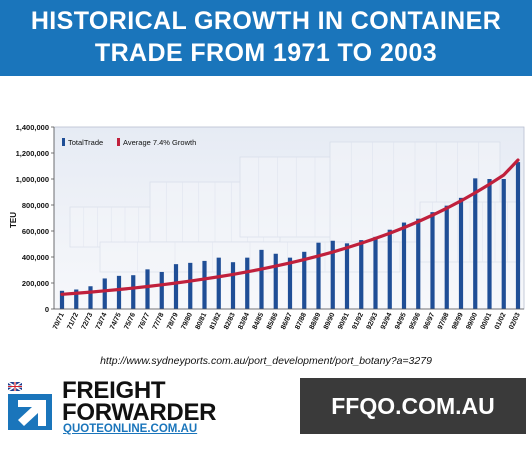  I want to click on x-tick-label: 02/03, so click(515, 321).